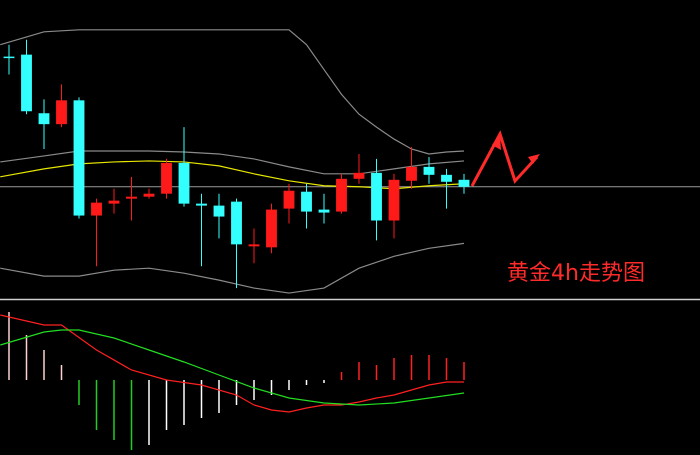  I want to click on trend-arrow, so click(504, 158).